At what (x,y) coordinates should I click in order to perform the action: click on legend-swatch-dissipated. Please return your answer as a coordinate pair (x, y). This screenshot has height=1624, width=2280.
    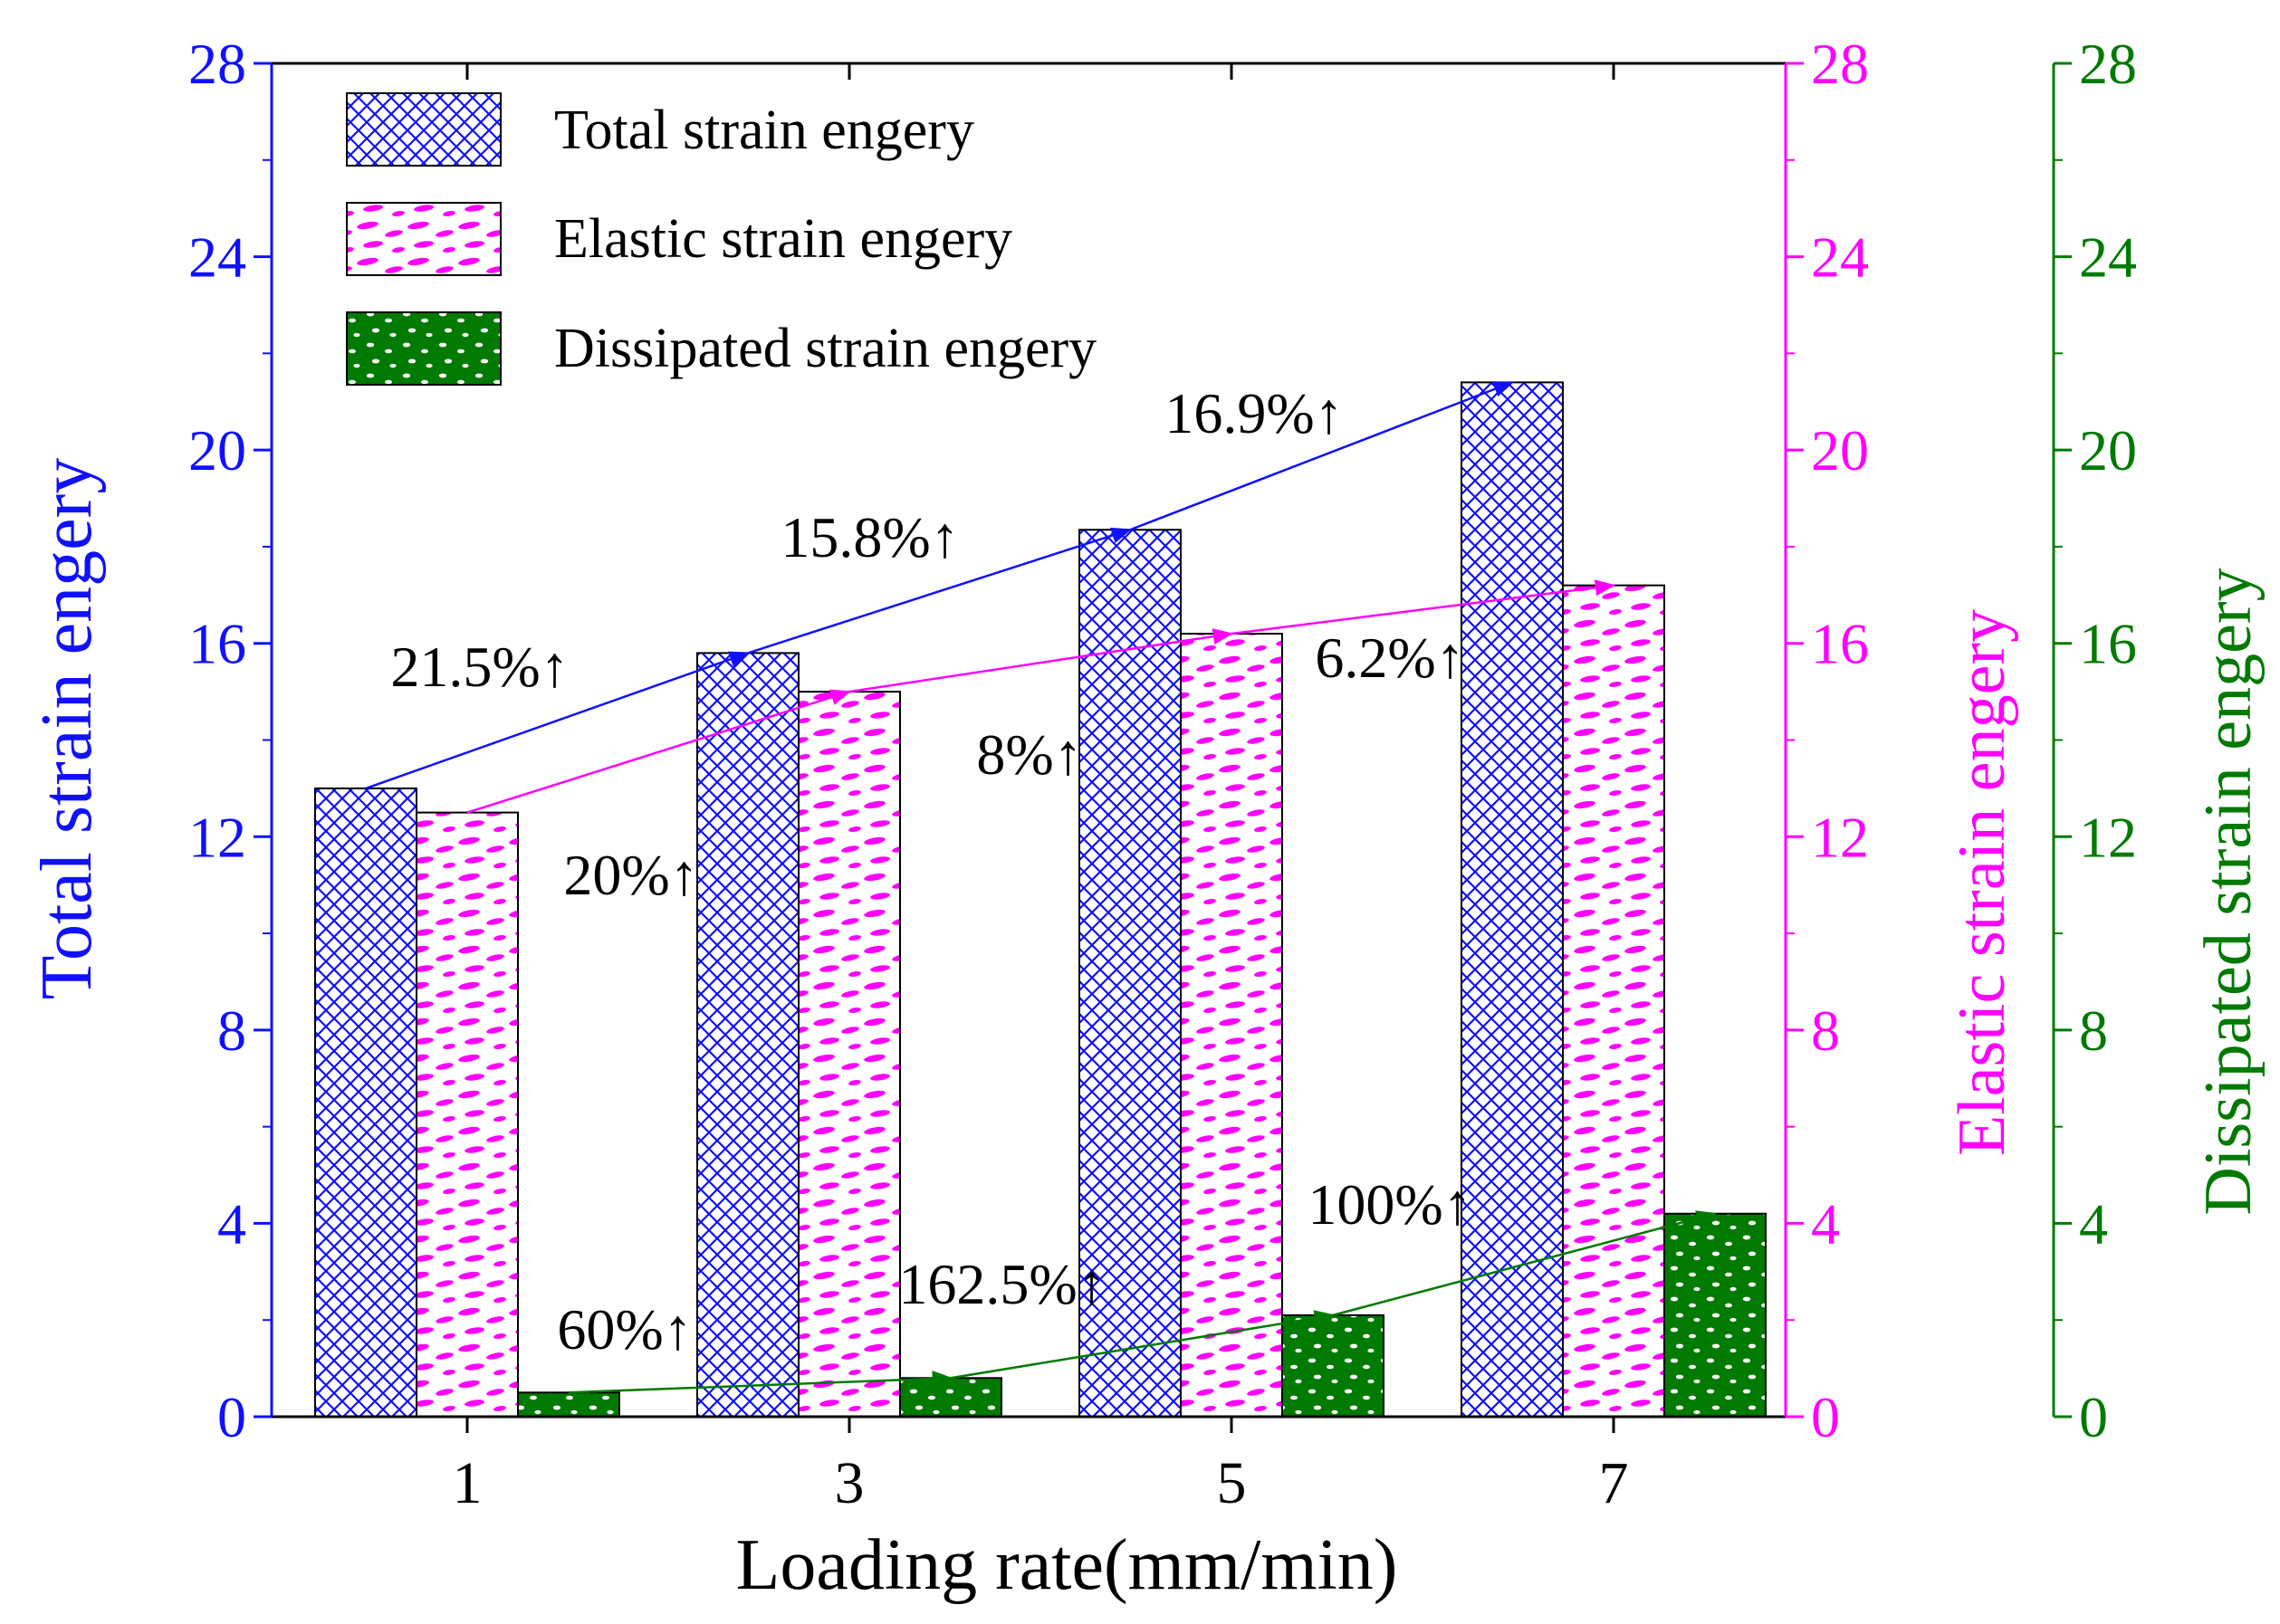
    Looking at the image, I should click on (424, 348).